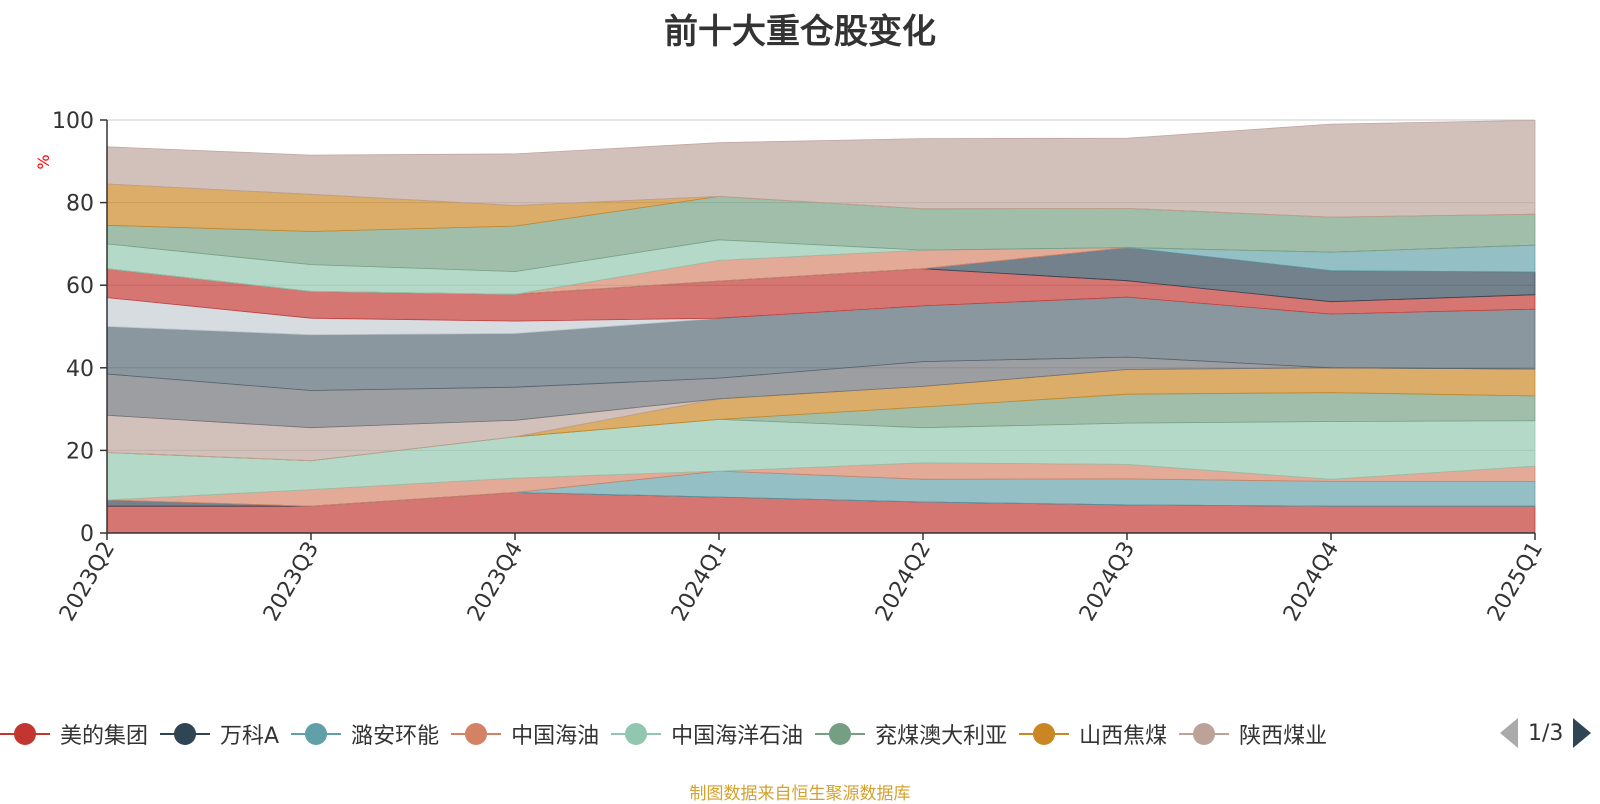 Image resolution: width=1600 pixels, height=804 pixels. I want to click on legend-item-2: 潞安环能, so click(365, 734).